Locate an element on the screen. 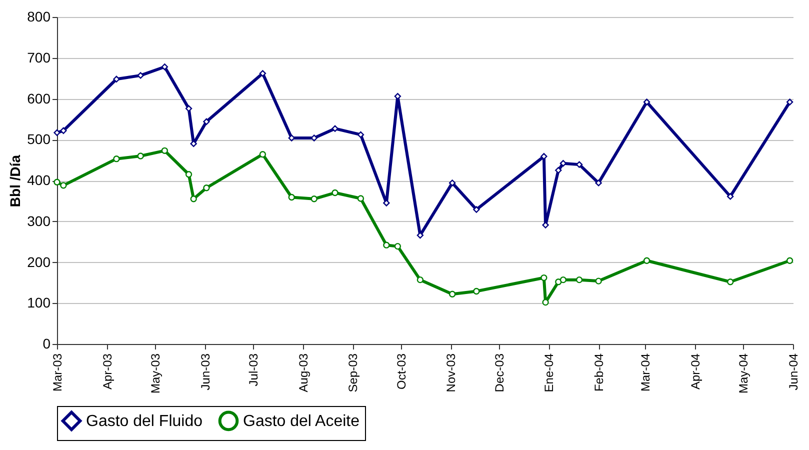 The width and height of the screenshot is (809, 450). x-tick-label: Mar-04 is located at coordinates (645, 372).